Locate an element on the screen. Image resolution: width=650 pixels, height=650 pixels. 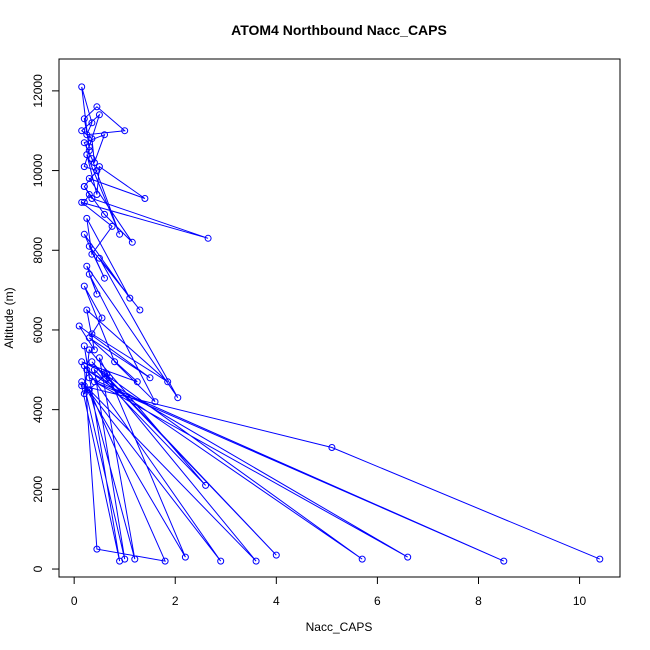
chart-title: ATOM4 Northbound Nacc_CAPS is located at coordinates (339, 30).